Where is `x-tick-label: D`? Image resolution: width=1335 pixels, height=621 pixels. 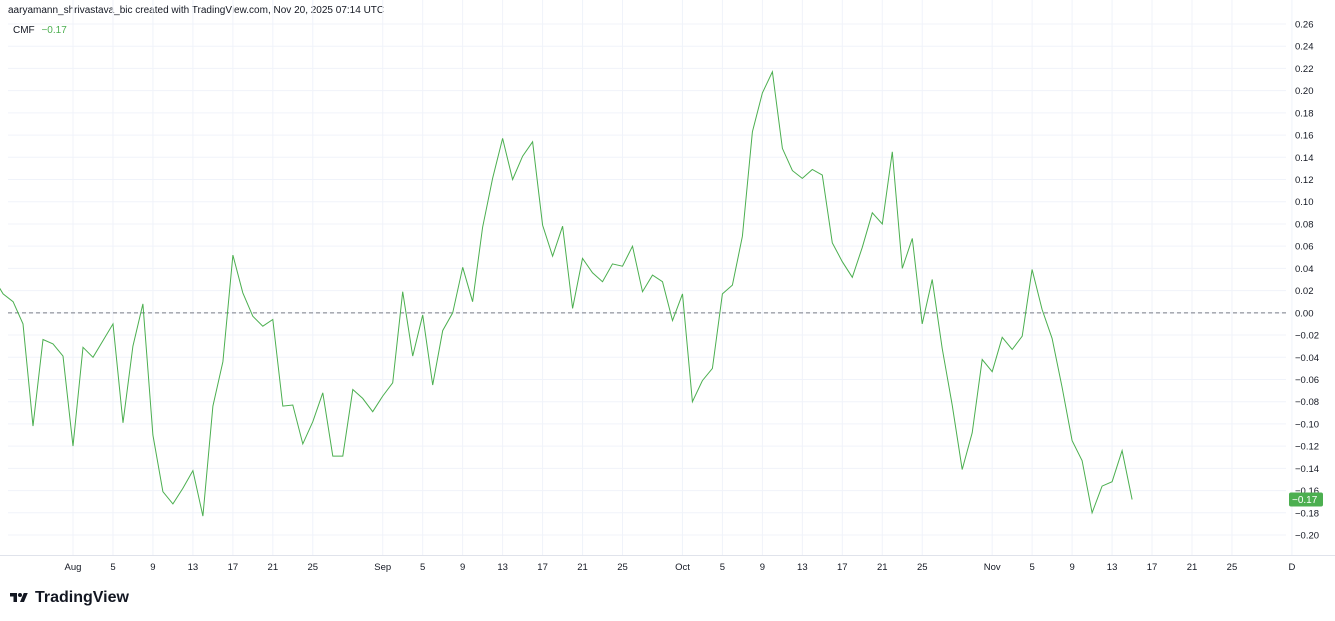 x-tick-label: D is located at coordinates (1291, 567).